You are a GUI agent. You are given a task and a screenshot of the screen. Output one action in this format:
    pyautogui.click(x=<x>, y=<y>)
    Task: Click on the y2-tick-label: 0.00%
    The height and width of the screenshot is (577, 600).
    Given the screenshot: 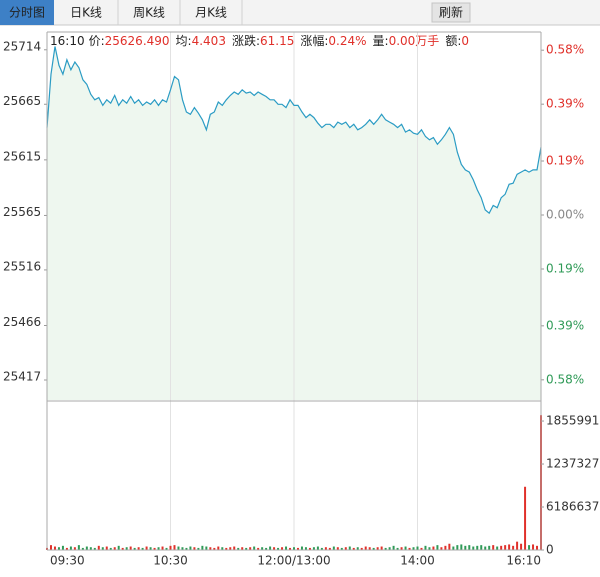 What is the action you would take?
    pyautogui.click(x=565, y=215)
    